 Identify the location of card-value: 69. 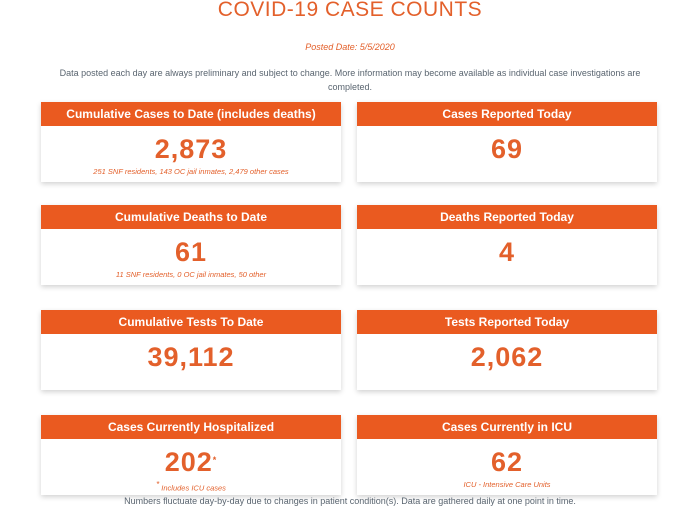
(507, 149).